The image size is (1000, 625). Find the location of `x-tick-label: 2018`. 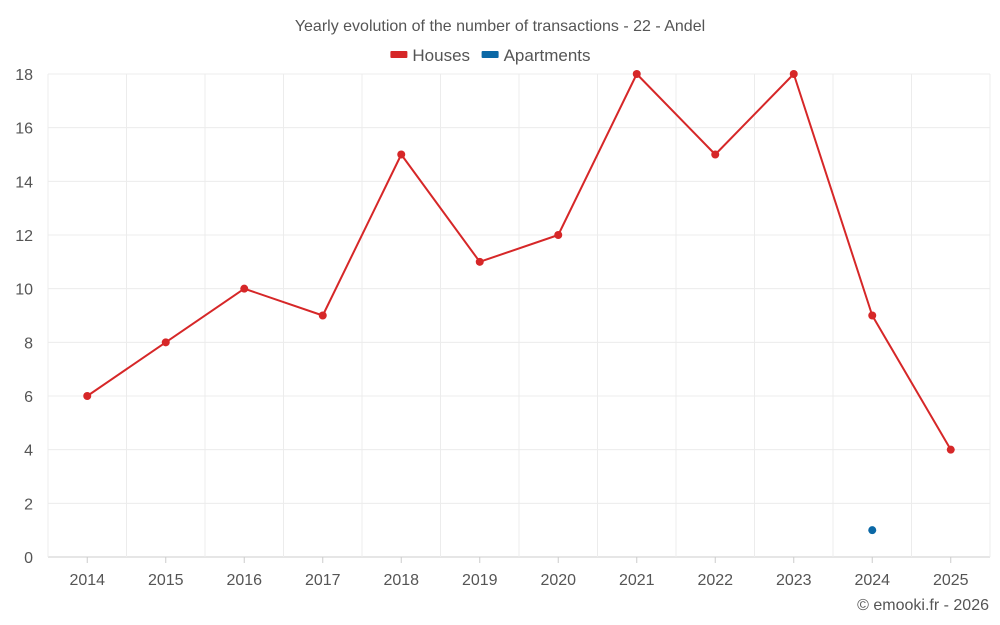

x-tick-label: 2018 is located at coordinates (401, 580).